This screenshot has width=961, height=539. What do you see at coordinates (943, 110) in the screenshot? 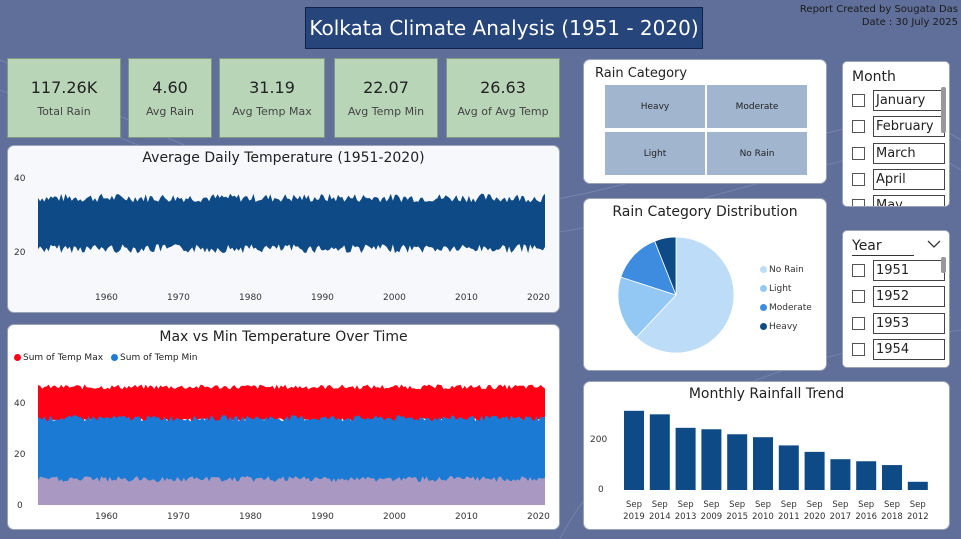
I see `month-scrollbar` at bounding box center [943, 110].